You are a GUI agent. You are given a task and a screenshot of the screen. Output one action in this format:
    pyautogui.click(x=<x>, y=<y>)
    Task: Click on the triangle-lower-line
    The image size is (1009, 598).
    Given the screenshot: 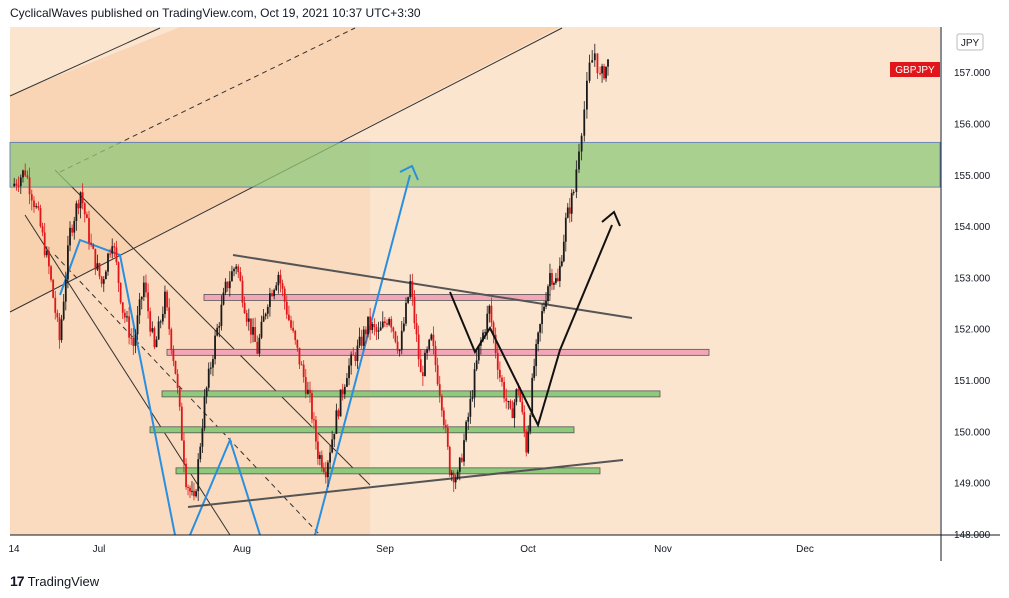 What is the action you would take?
    pyautogui.click(x=405, y=483)
    